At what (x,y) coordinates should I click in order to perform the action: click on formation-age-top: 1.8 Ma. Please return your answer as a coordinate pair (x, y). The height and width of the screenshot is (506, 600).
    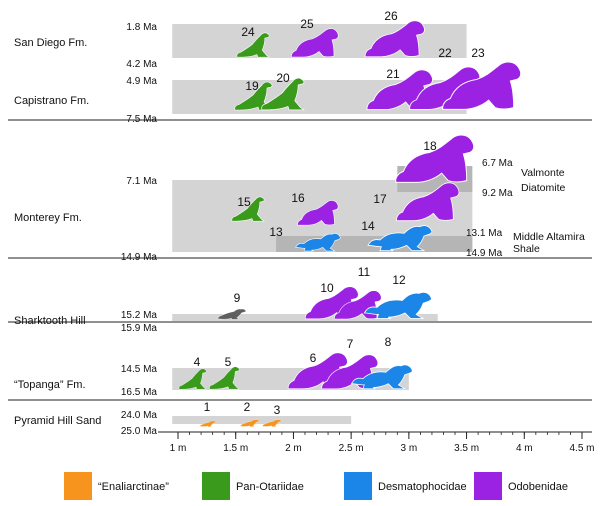
    Looking at the image, I should click on (141, 27).